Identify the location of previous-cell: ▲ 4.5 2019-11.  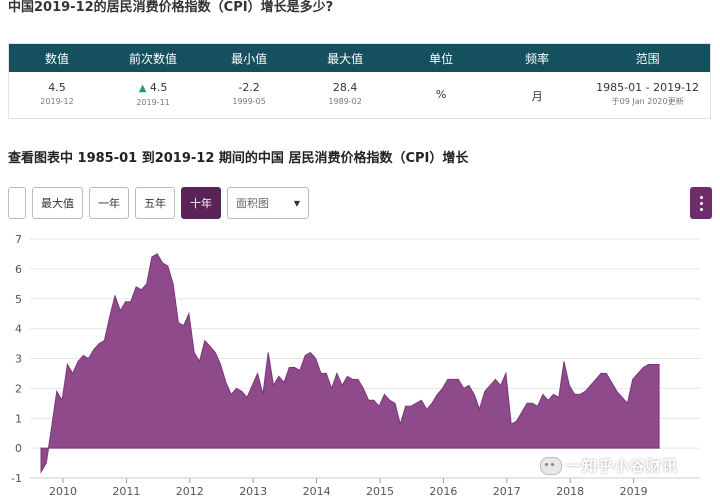
(153, 95).